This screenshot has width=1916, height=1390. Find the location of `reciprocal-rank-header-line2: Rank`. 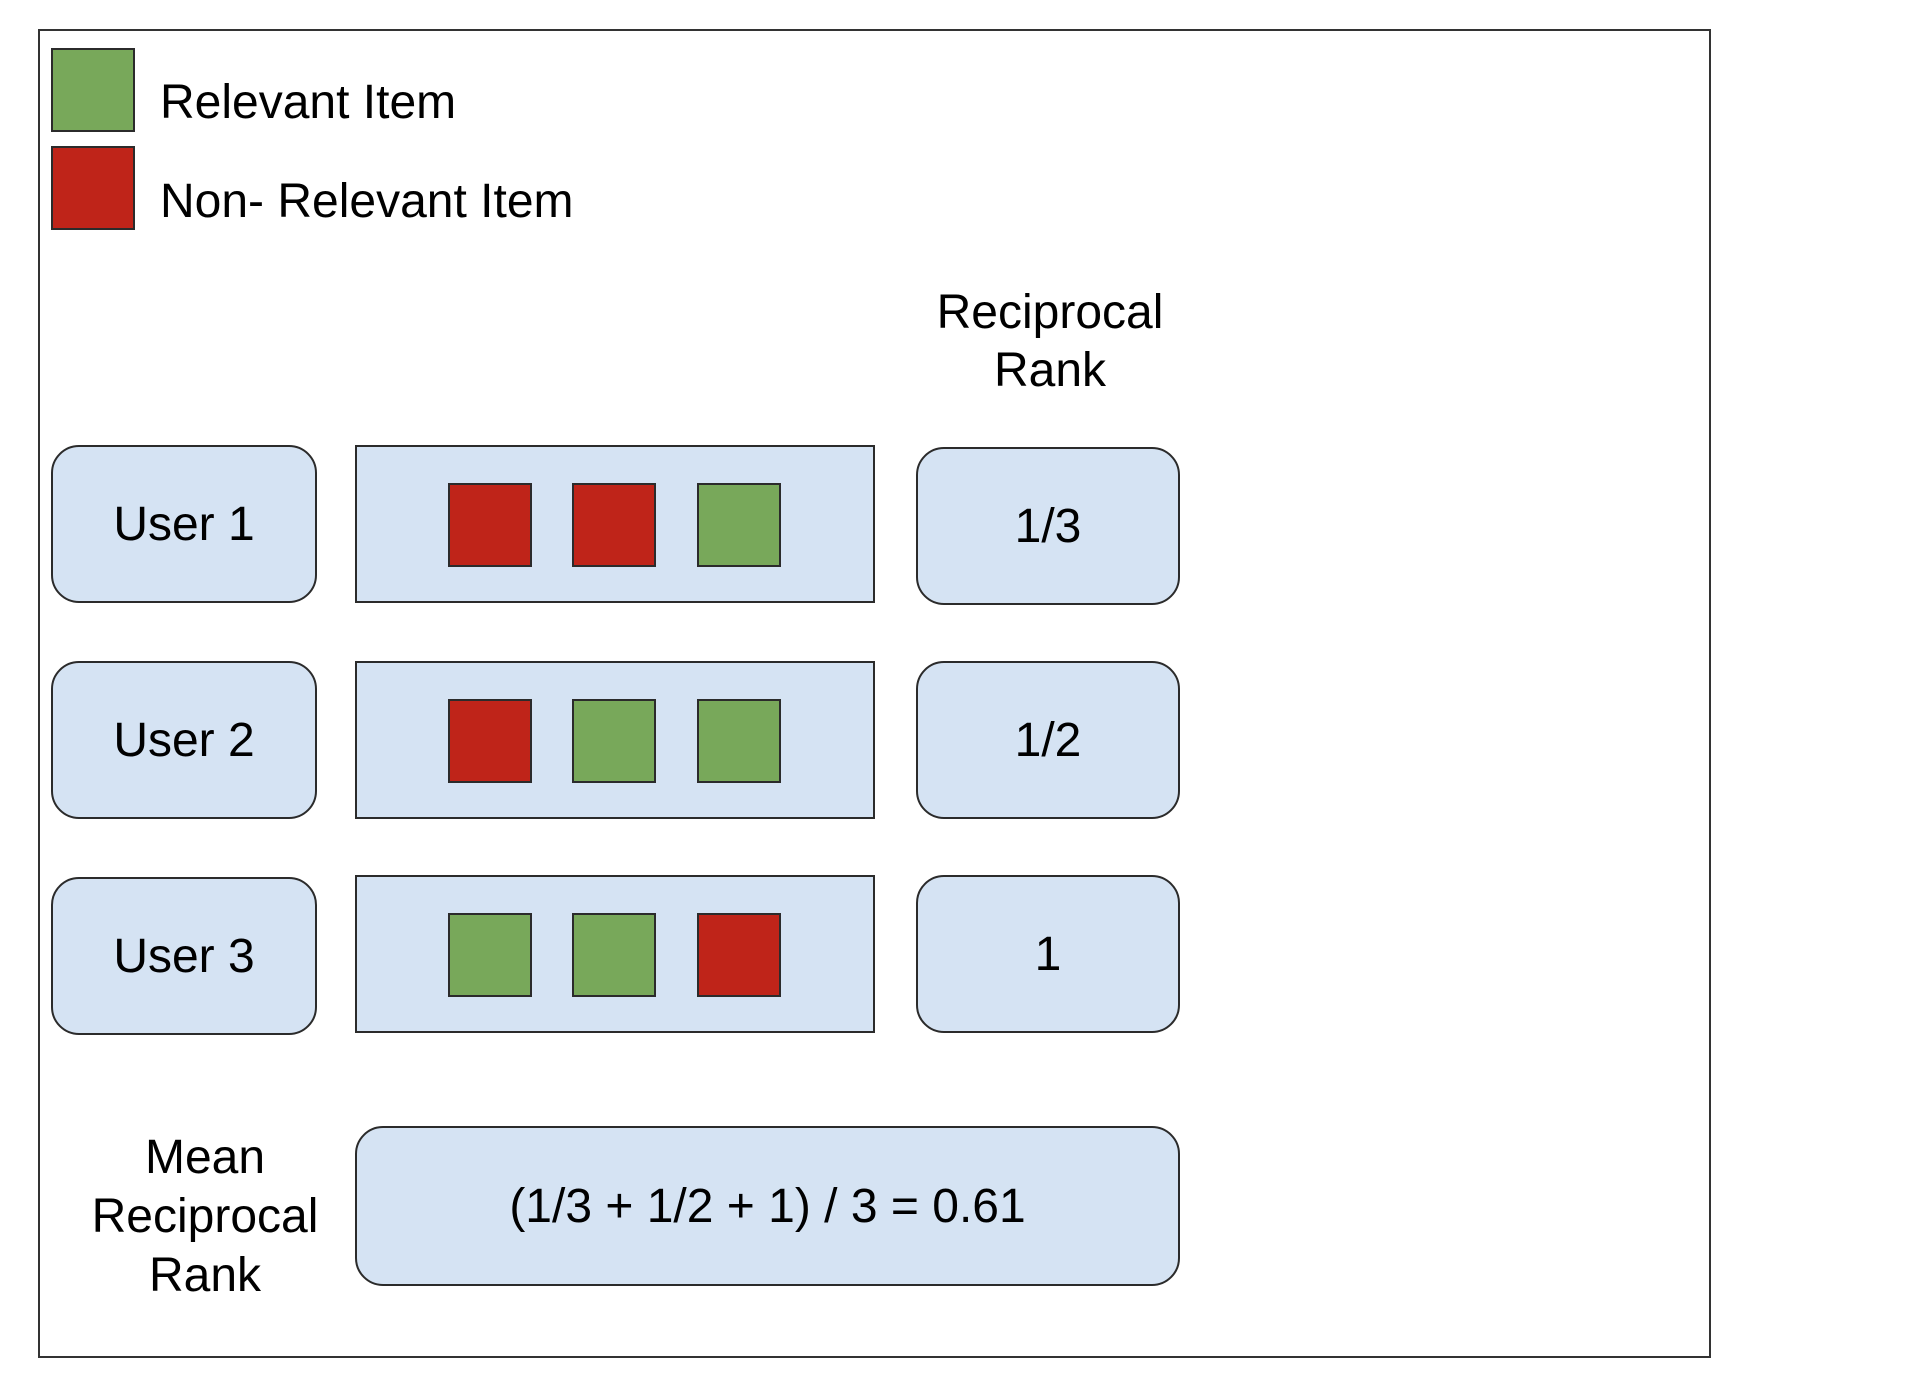

reciprocal-rank-header-line2: Rank is located at coordinates (1050, 370).